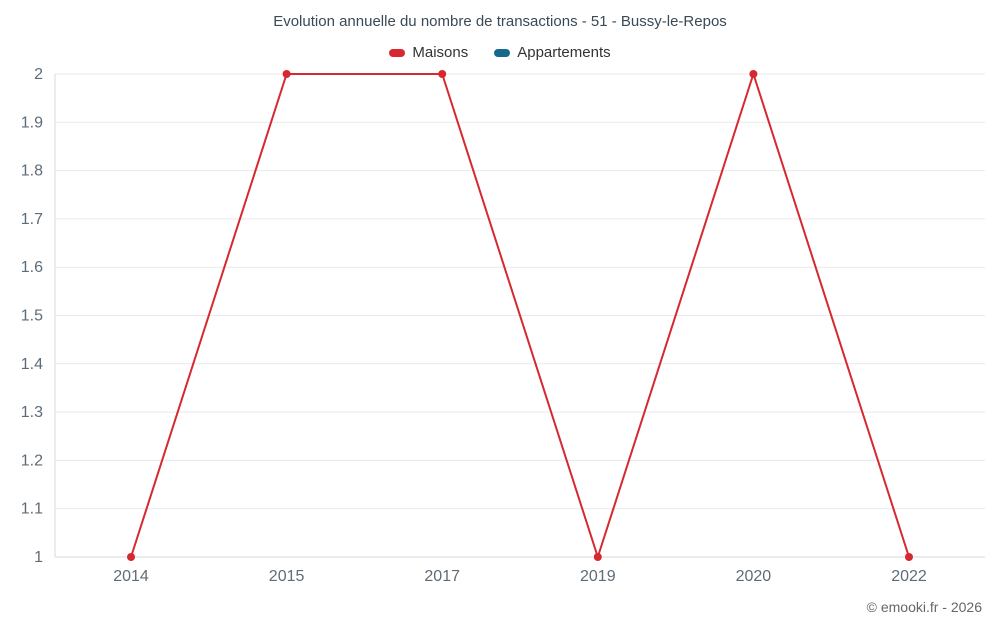  I want to click on y-tick-label: 2, so click(38, 74).